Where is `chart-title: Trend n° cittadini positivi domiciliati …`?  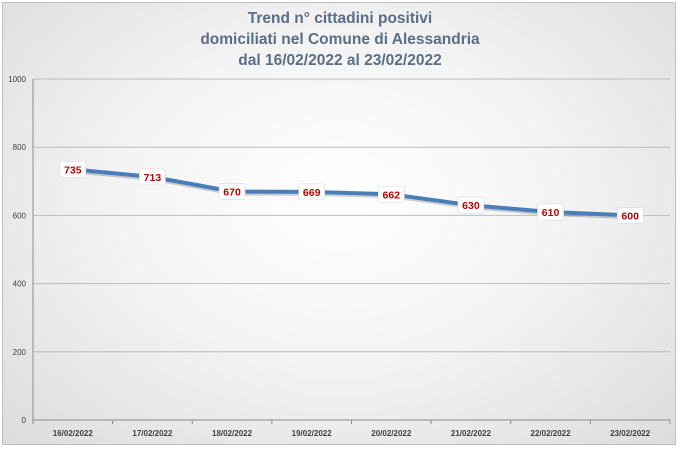 chart-title: Trend n° cittadini positivi domiciliati … is located at coordinates (340, 39).